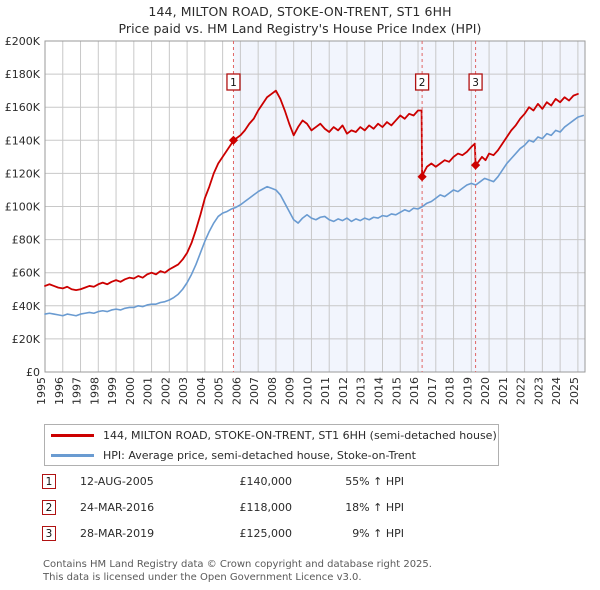 The height and width of the screenshot is (590, 600). What do you see at coordinates (23, 74) in the screenshot?
I see `y-axis-tick-label: £180K` at bounding box center [23, 74].